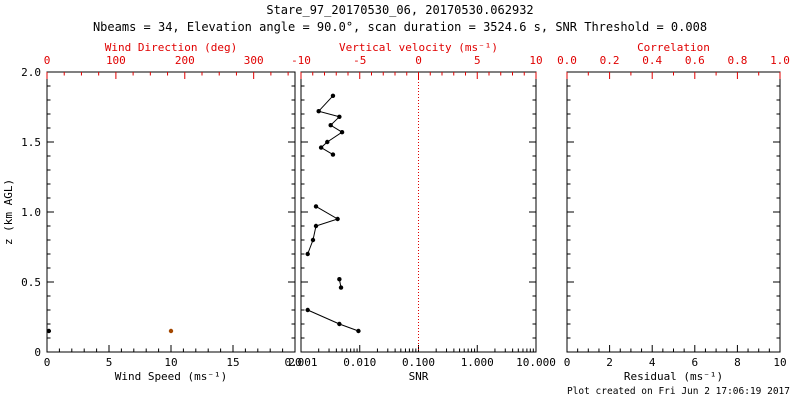 Image resolution: width=800 pixels, height=400 pixels. Describe the element at coordinates (694, 362) in the screenshot. I see `x-tick-label: 6` at that location.